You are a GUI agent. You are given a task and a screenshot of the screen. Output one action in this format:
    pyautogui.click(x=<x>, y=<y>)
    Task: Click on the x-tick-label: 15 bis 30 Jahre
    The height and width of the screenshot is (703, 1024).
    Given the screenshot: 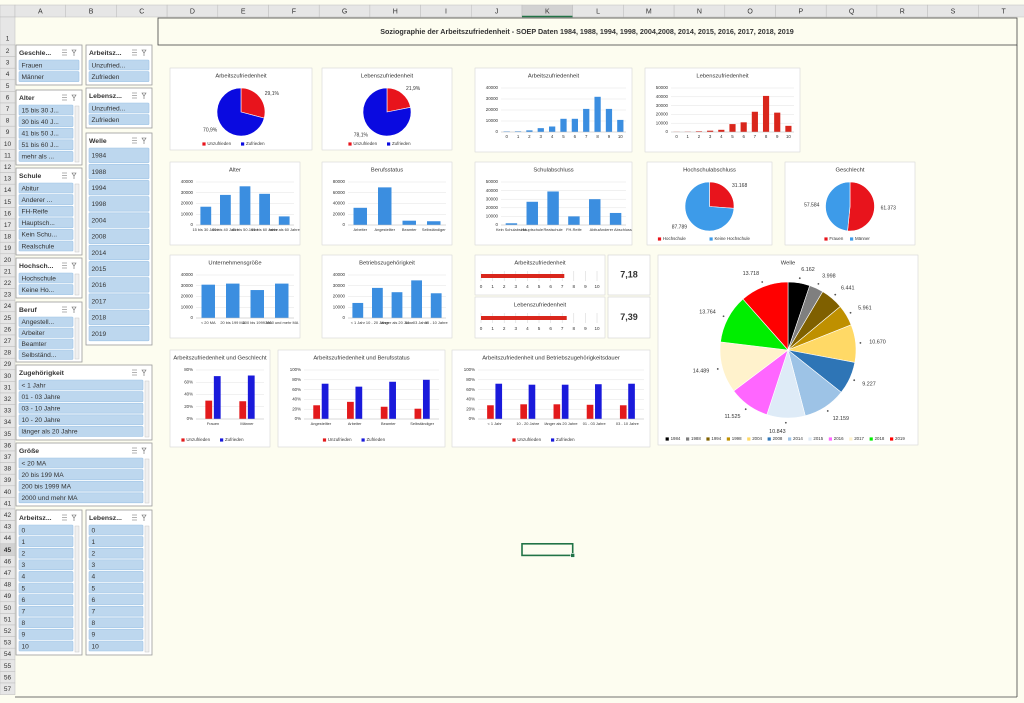 What is the action you would take?
    pyautogui.click(x=205, y=229)
    